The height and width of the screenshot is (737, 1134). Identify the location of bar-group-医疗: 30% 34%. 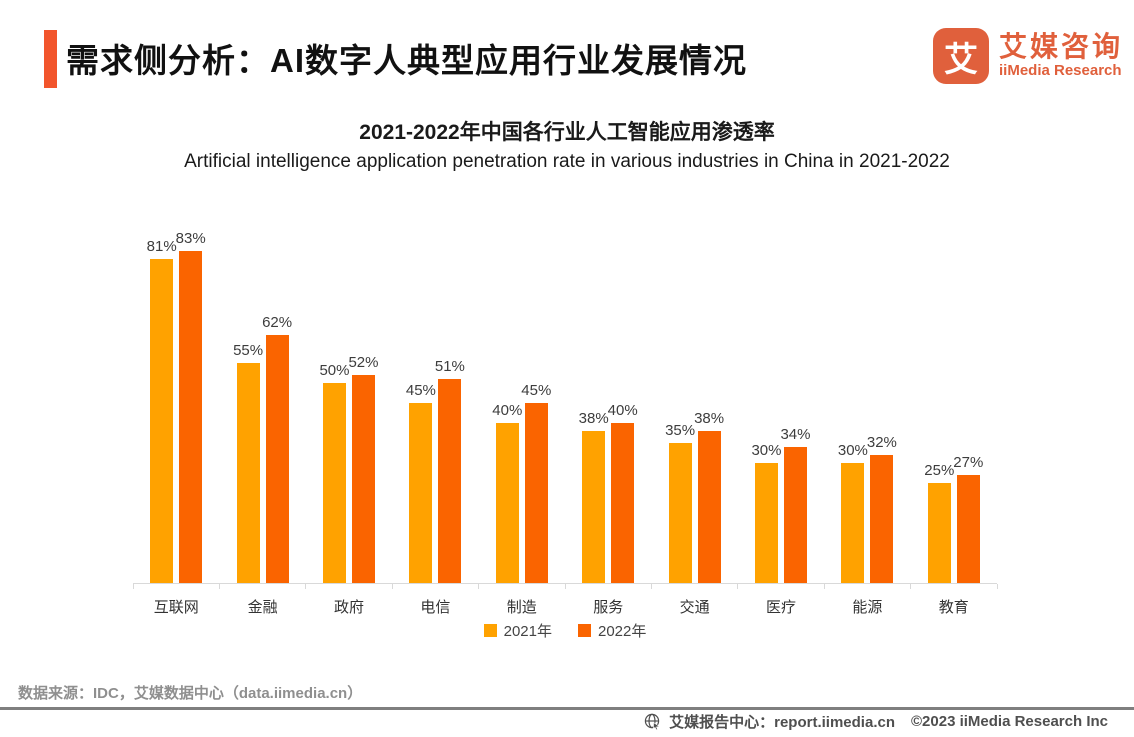
(781, 383).